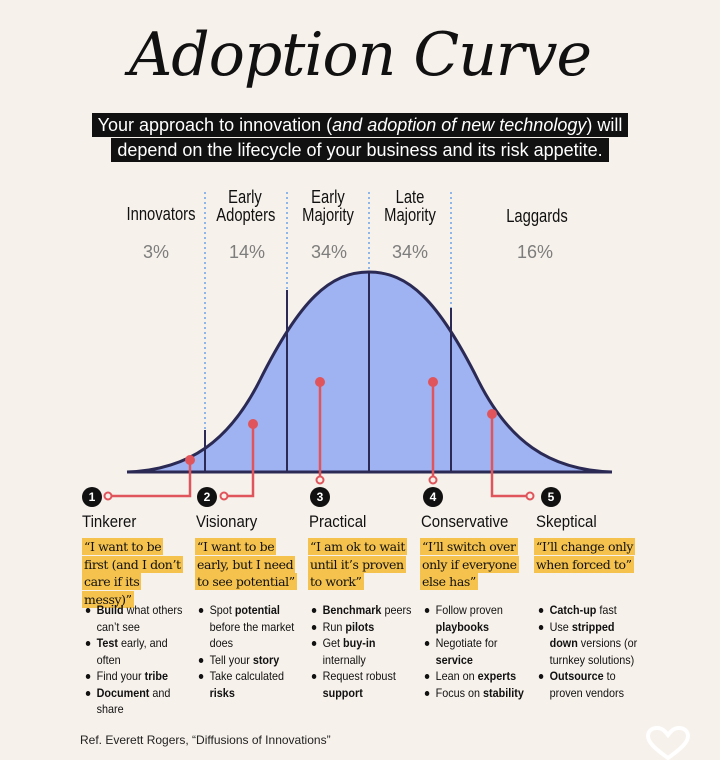 The height and width of the screenshot is (760, 720). Describe the element at coordinates (108, 496) in the screenshot. I see `connector-1-end` at that location.